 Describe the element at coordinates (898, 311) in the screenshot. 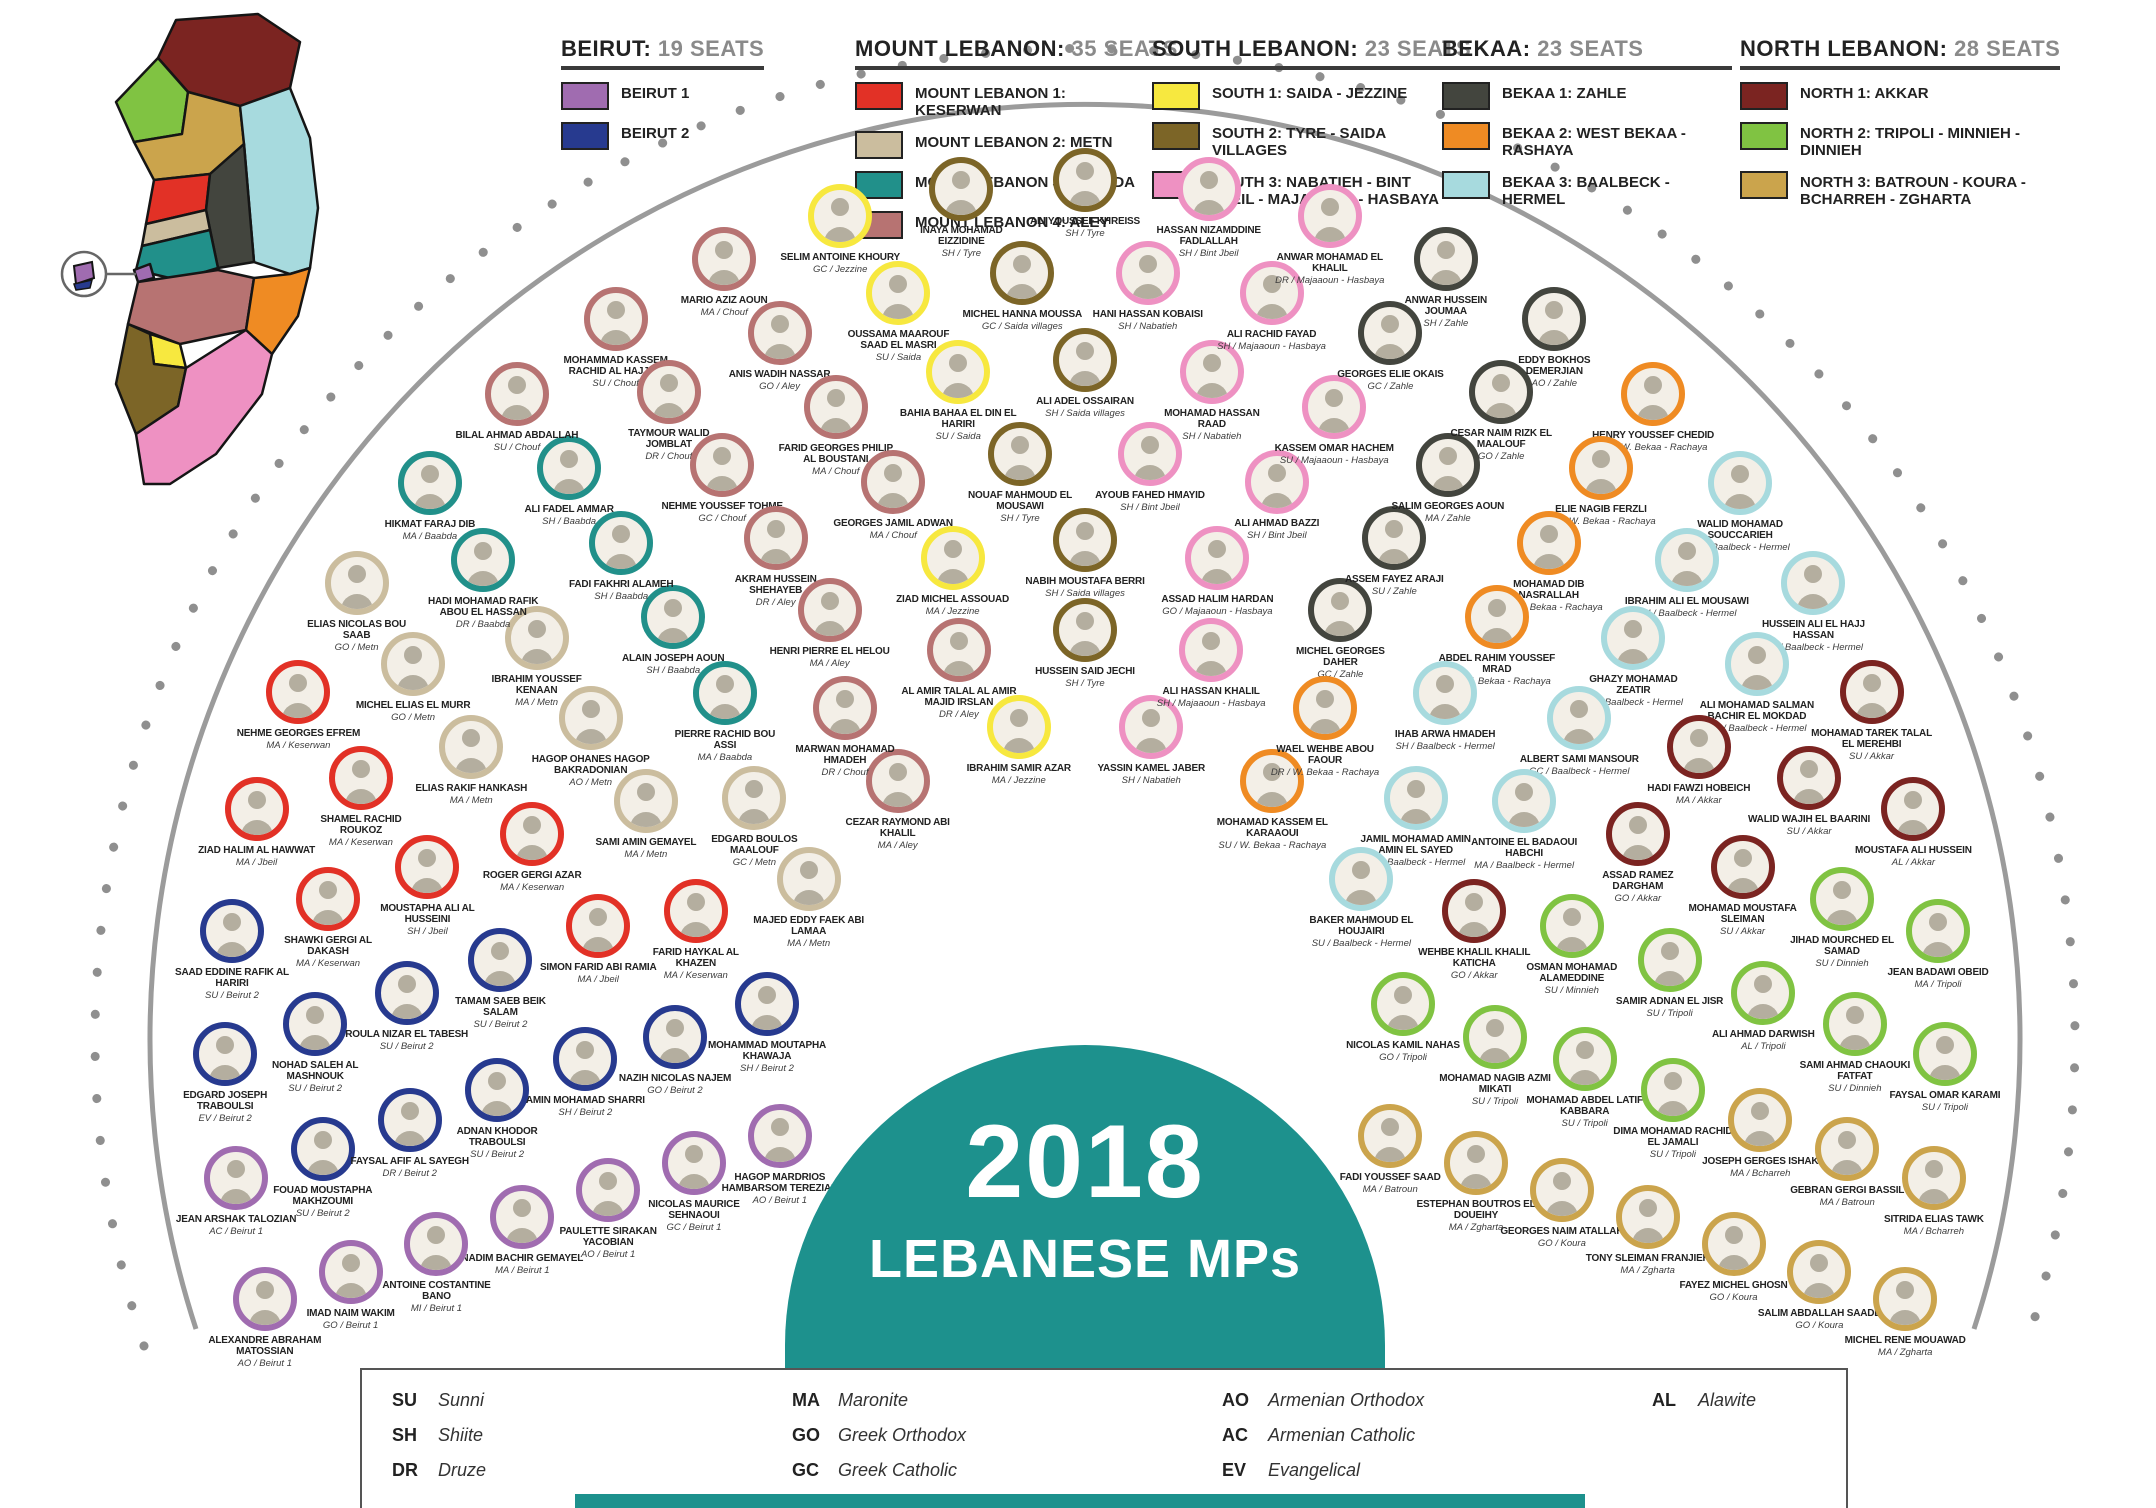

I see `mp-seat: OUSSAMA MAAROUF SAAD EL MASRI SU / Saida` at that location.